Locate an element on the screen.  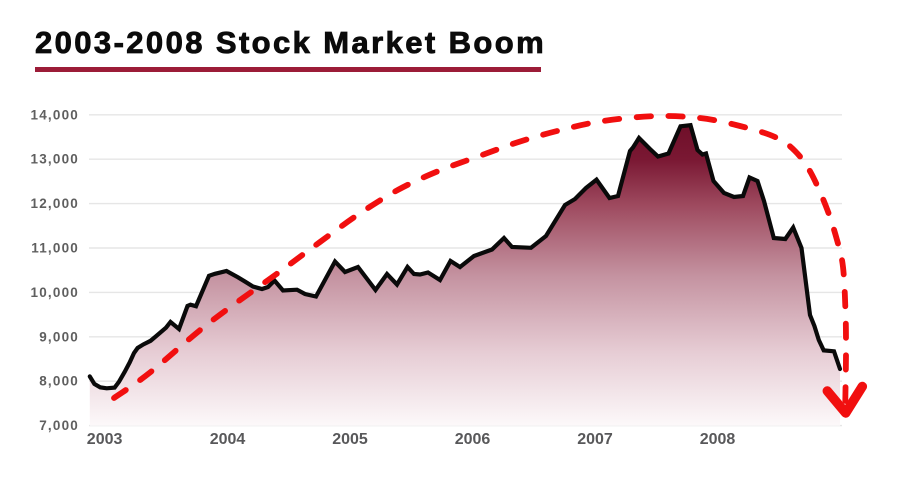
svg-text: 2005 is located at coordinates (350, 439).